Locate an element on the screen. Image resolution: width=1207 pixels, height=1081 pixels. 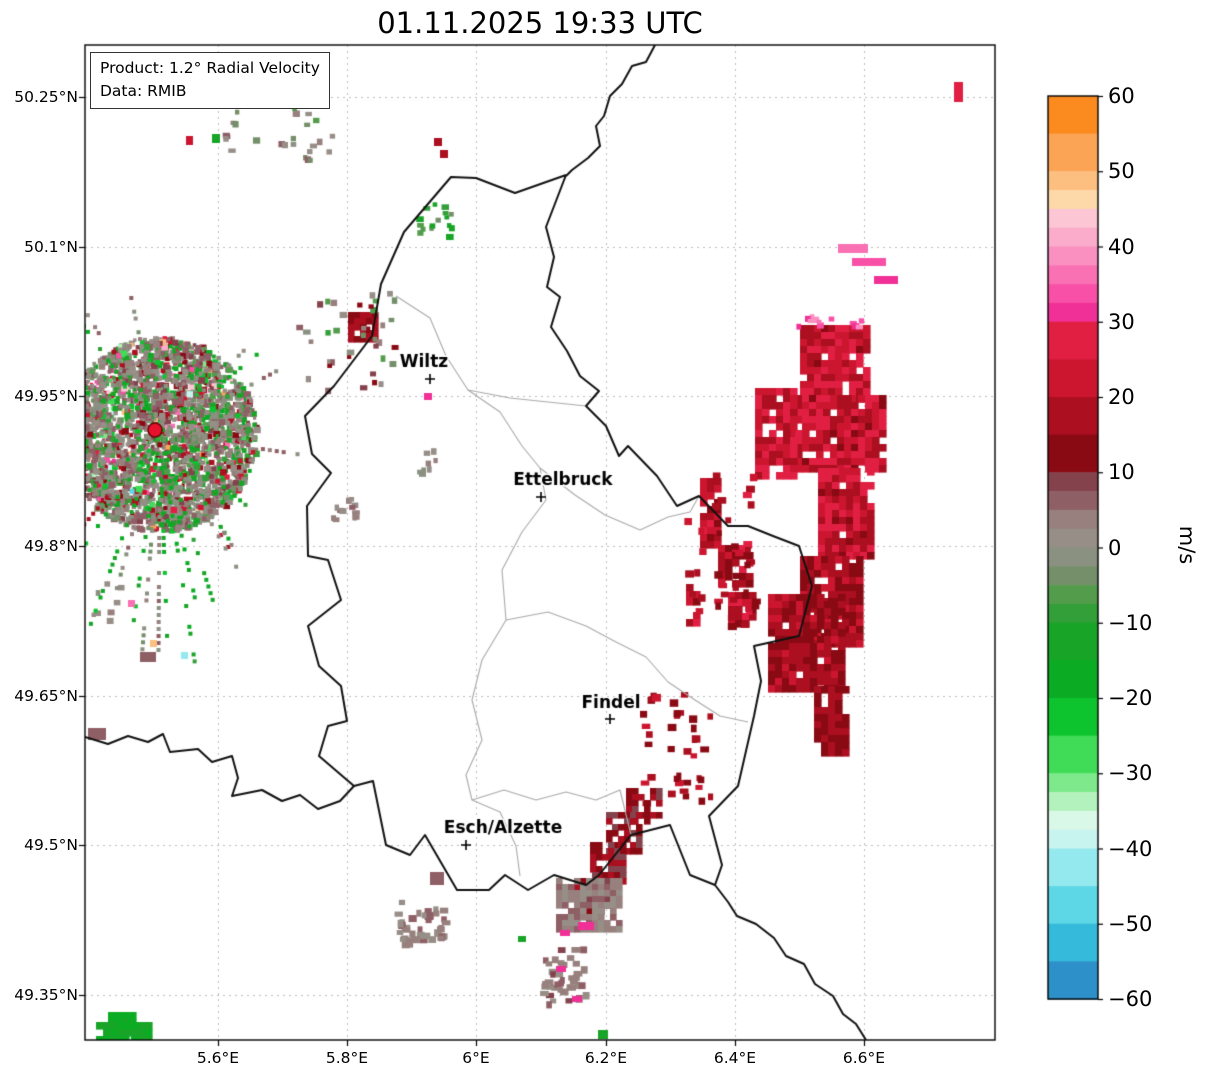
colorbar-tick-label: 50 is located at coordinates (1121, 171).